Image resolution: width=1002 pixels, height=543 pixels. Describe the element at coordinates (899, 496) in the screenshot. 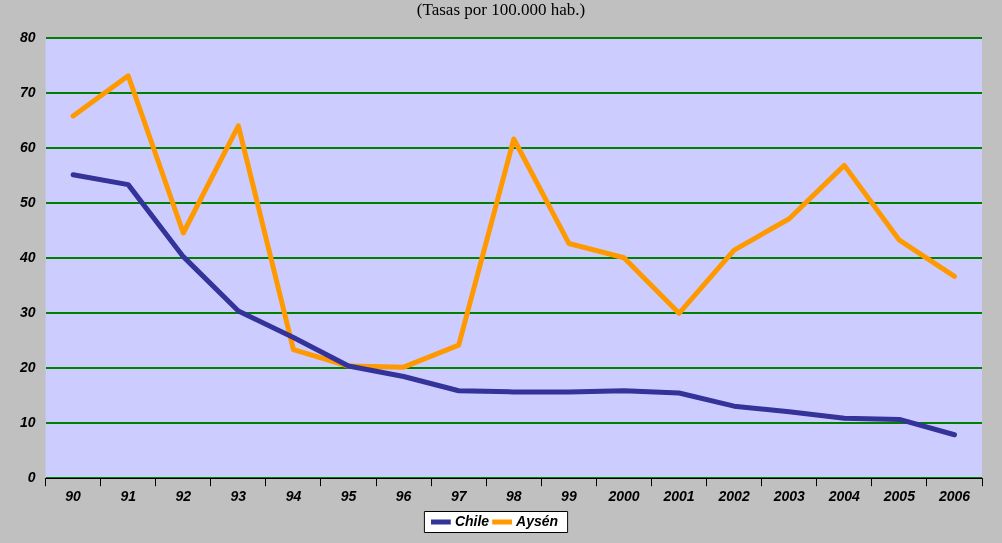

I see `x-tick-label: 2005` at that location.